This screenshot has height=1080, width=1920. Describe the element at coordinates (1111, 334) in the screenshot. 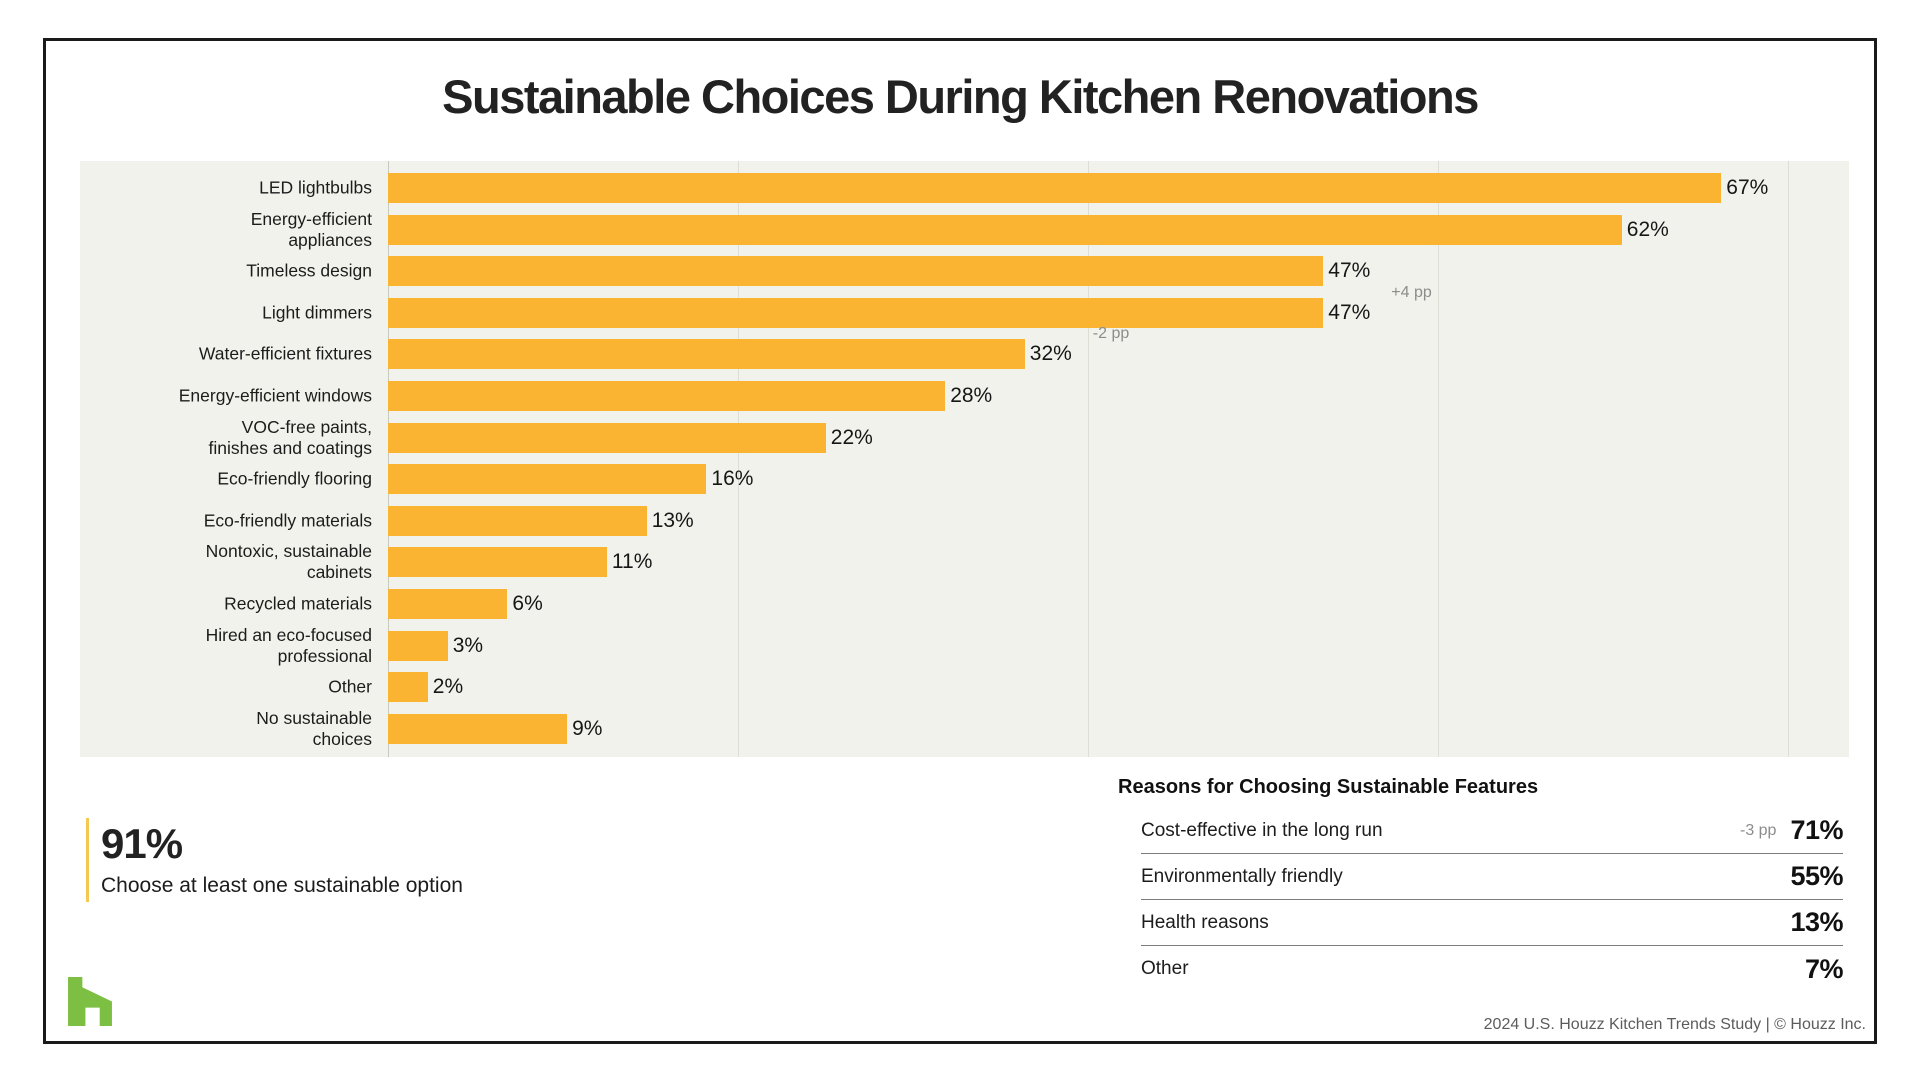

I see `bar-delta-annotation: -2 pp` at that location.